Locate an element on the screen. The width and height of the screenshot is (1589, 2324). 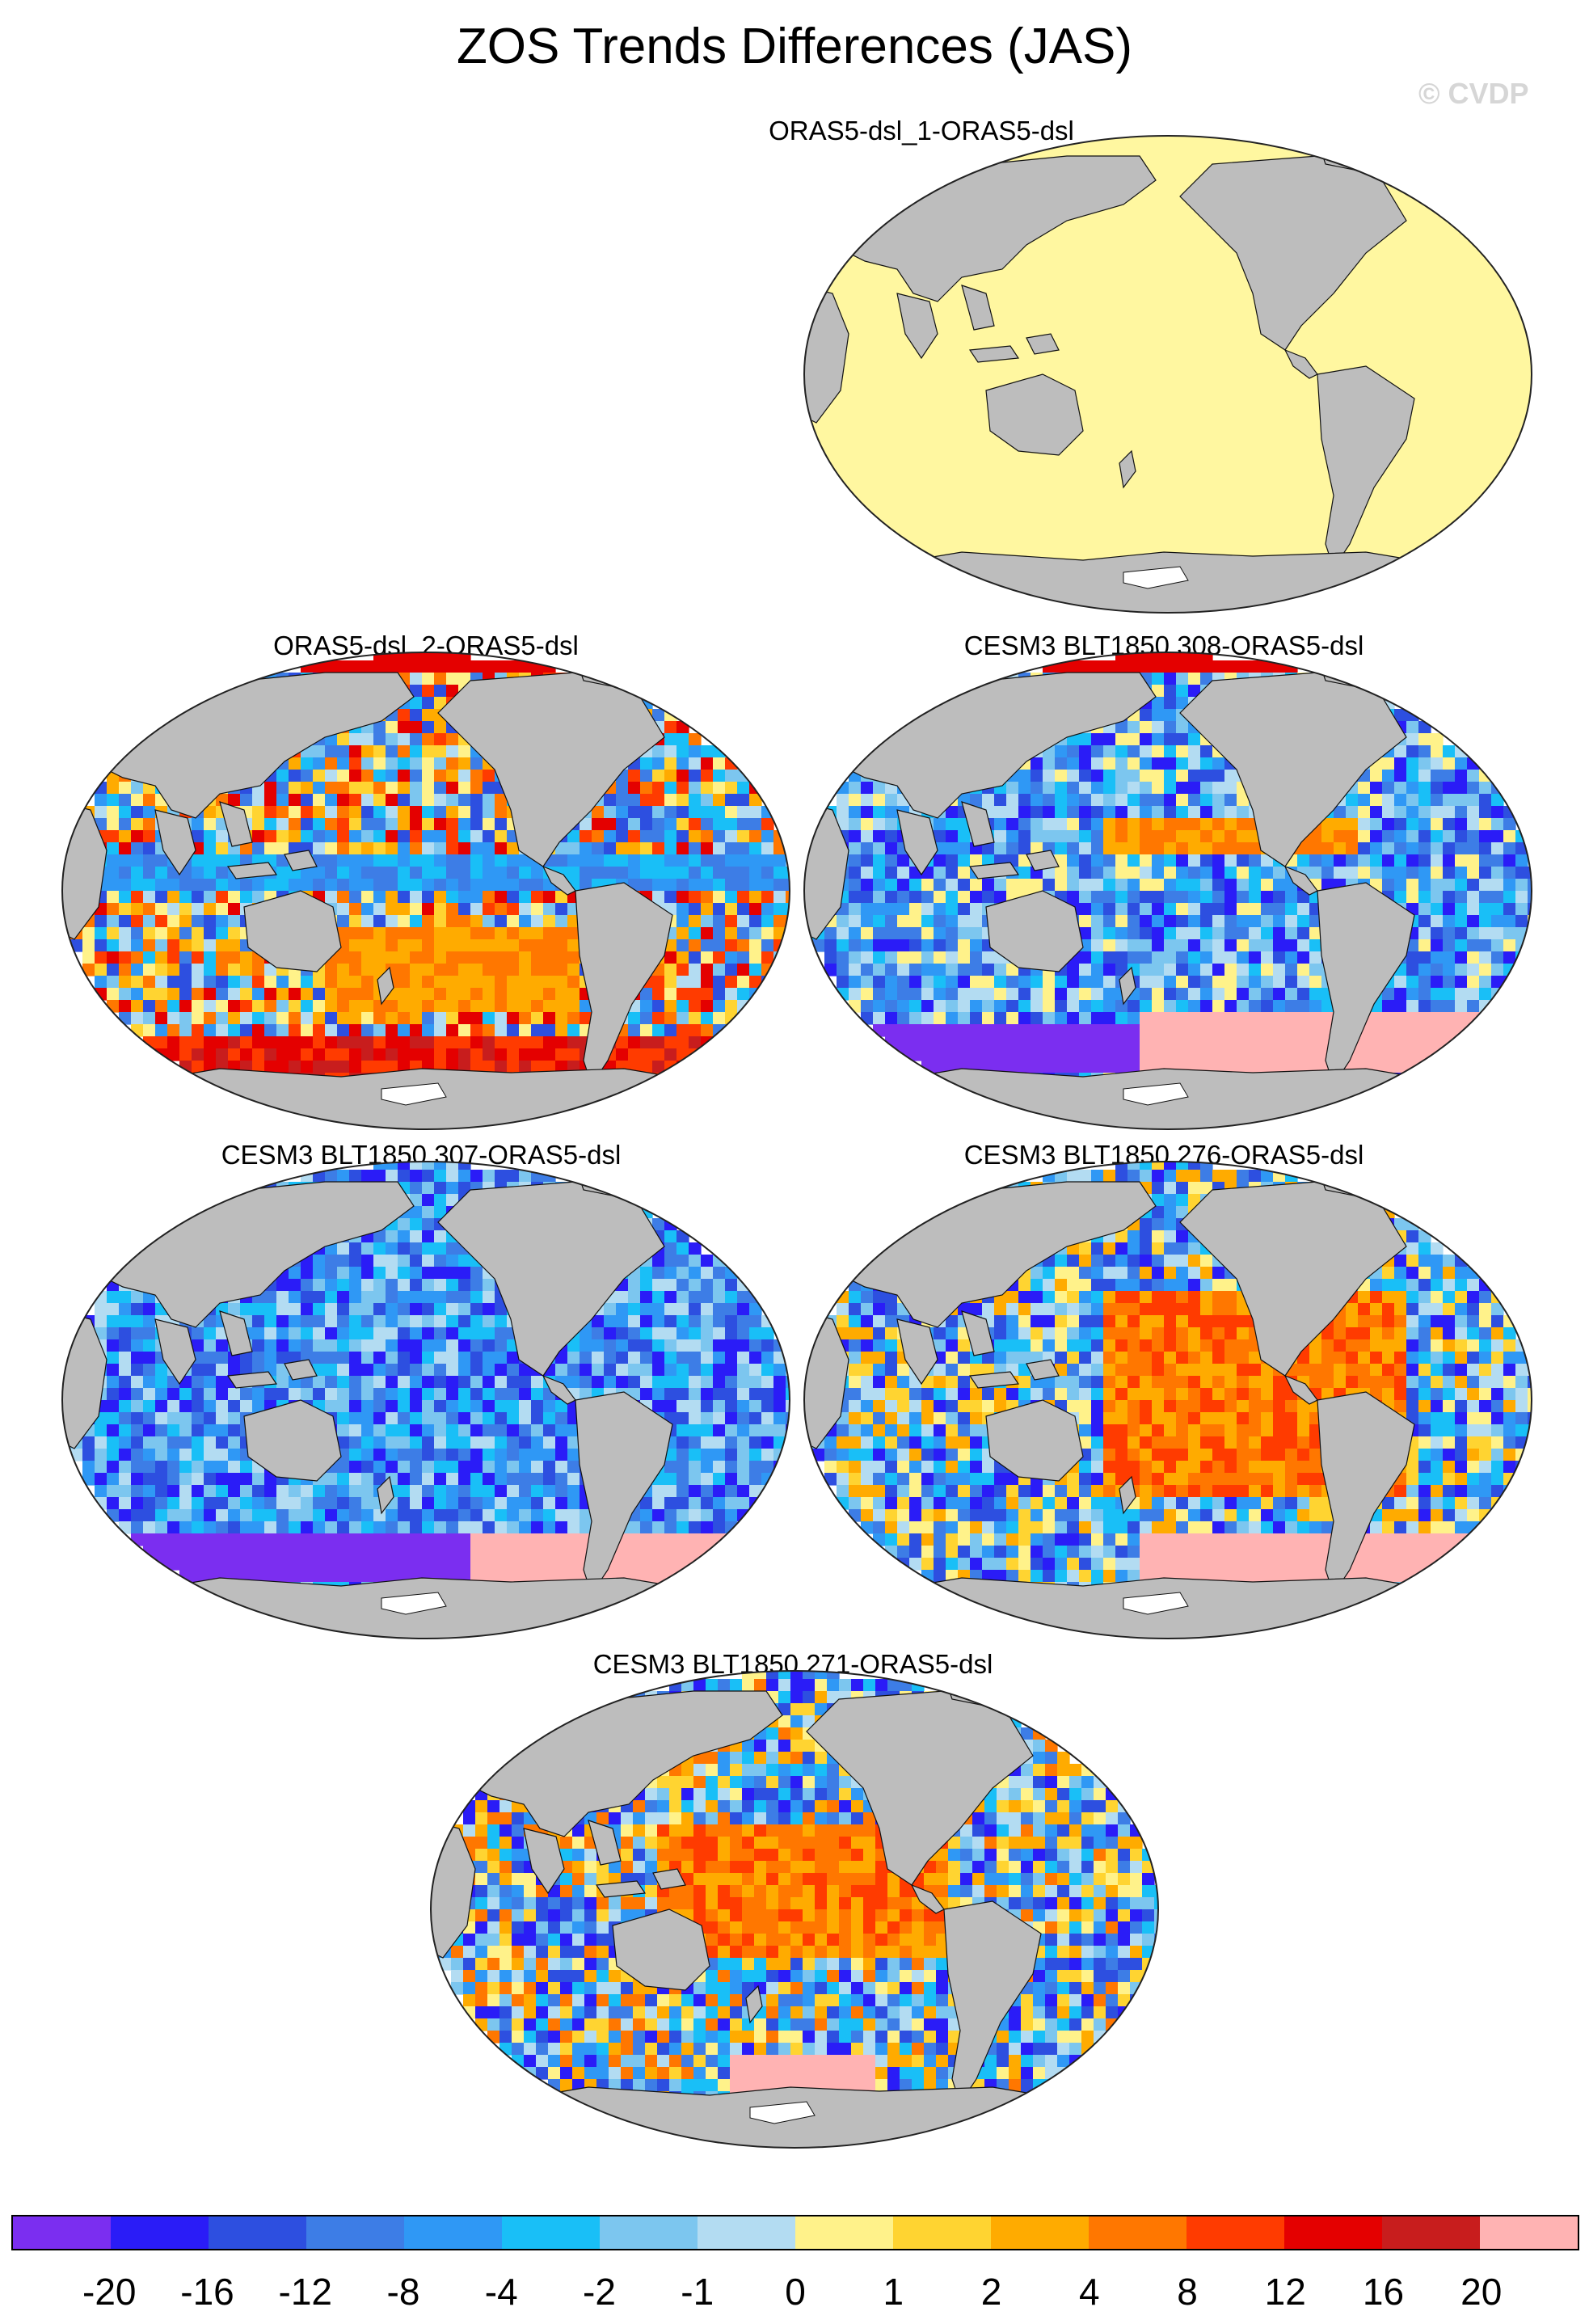
colorbar-tick-label: 20 is located at coordinates (1481, 2292).